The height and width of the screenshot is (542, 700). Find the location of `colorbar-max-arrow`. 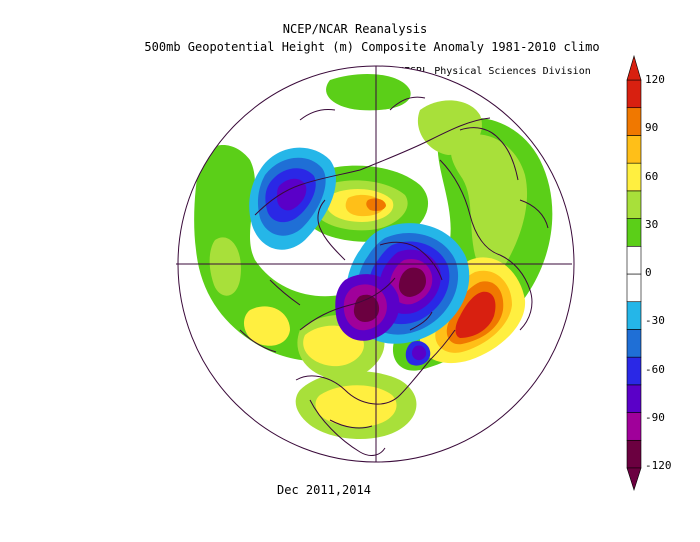

colorbar-max-arrow is located at coordinates (634, 67).